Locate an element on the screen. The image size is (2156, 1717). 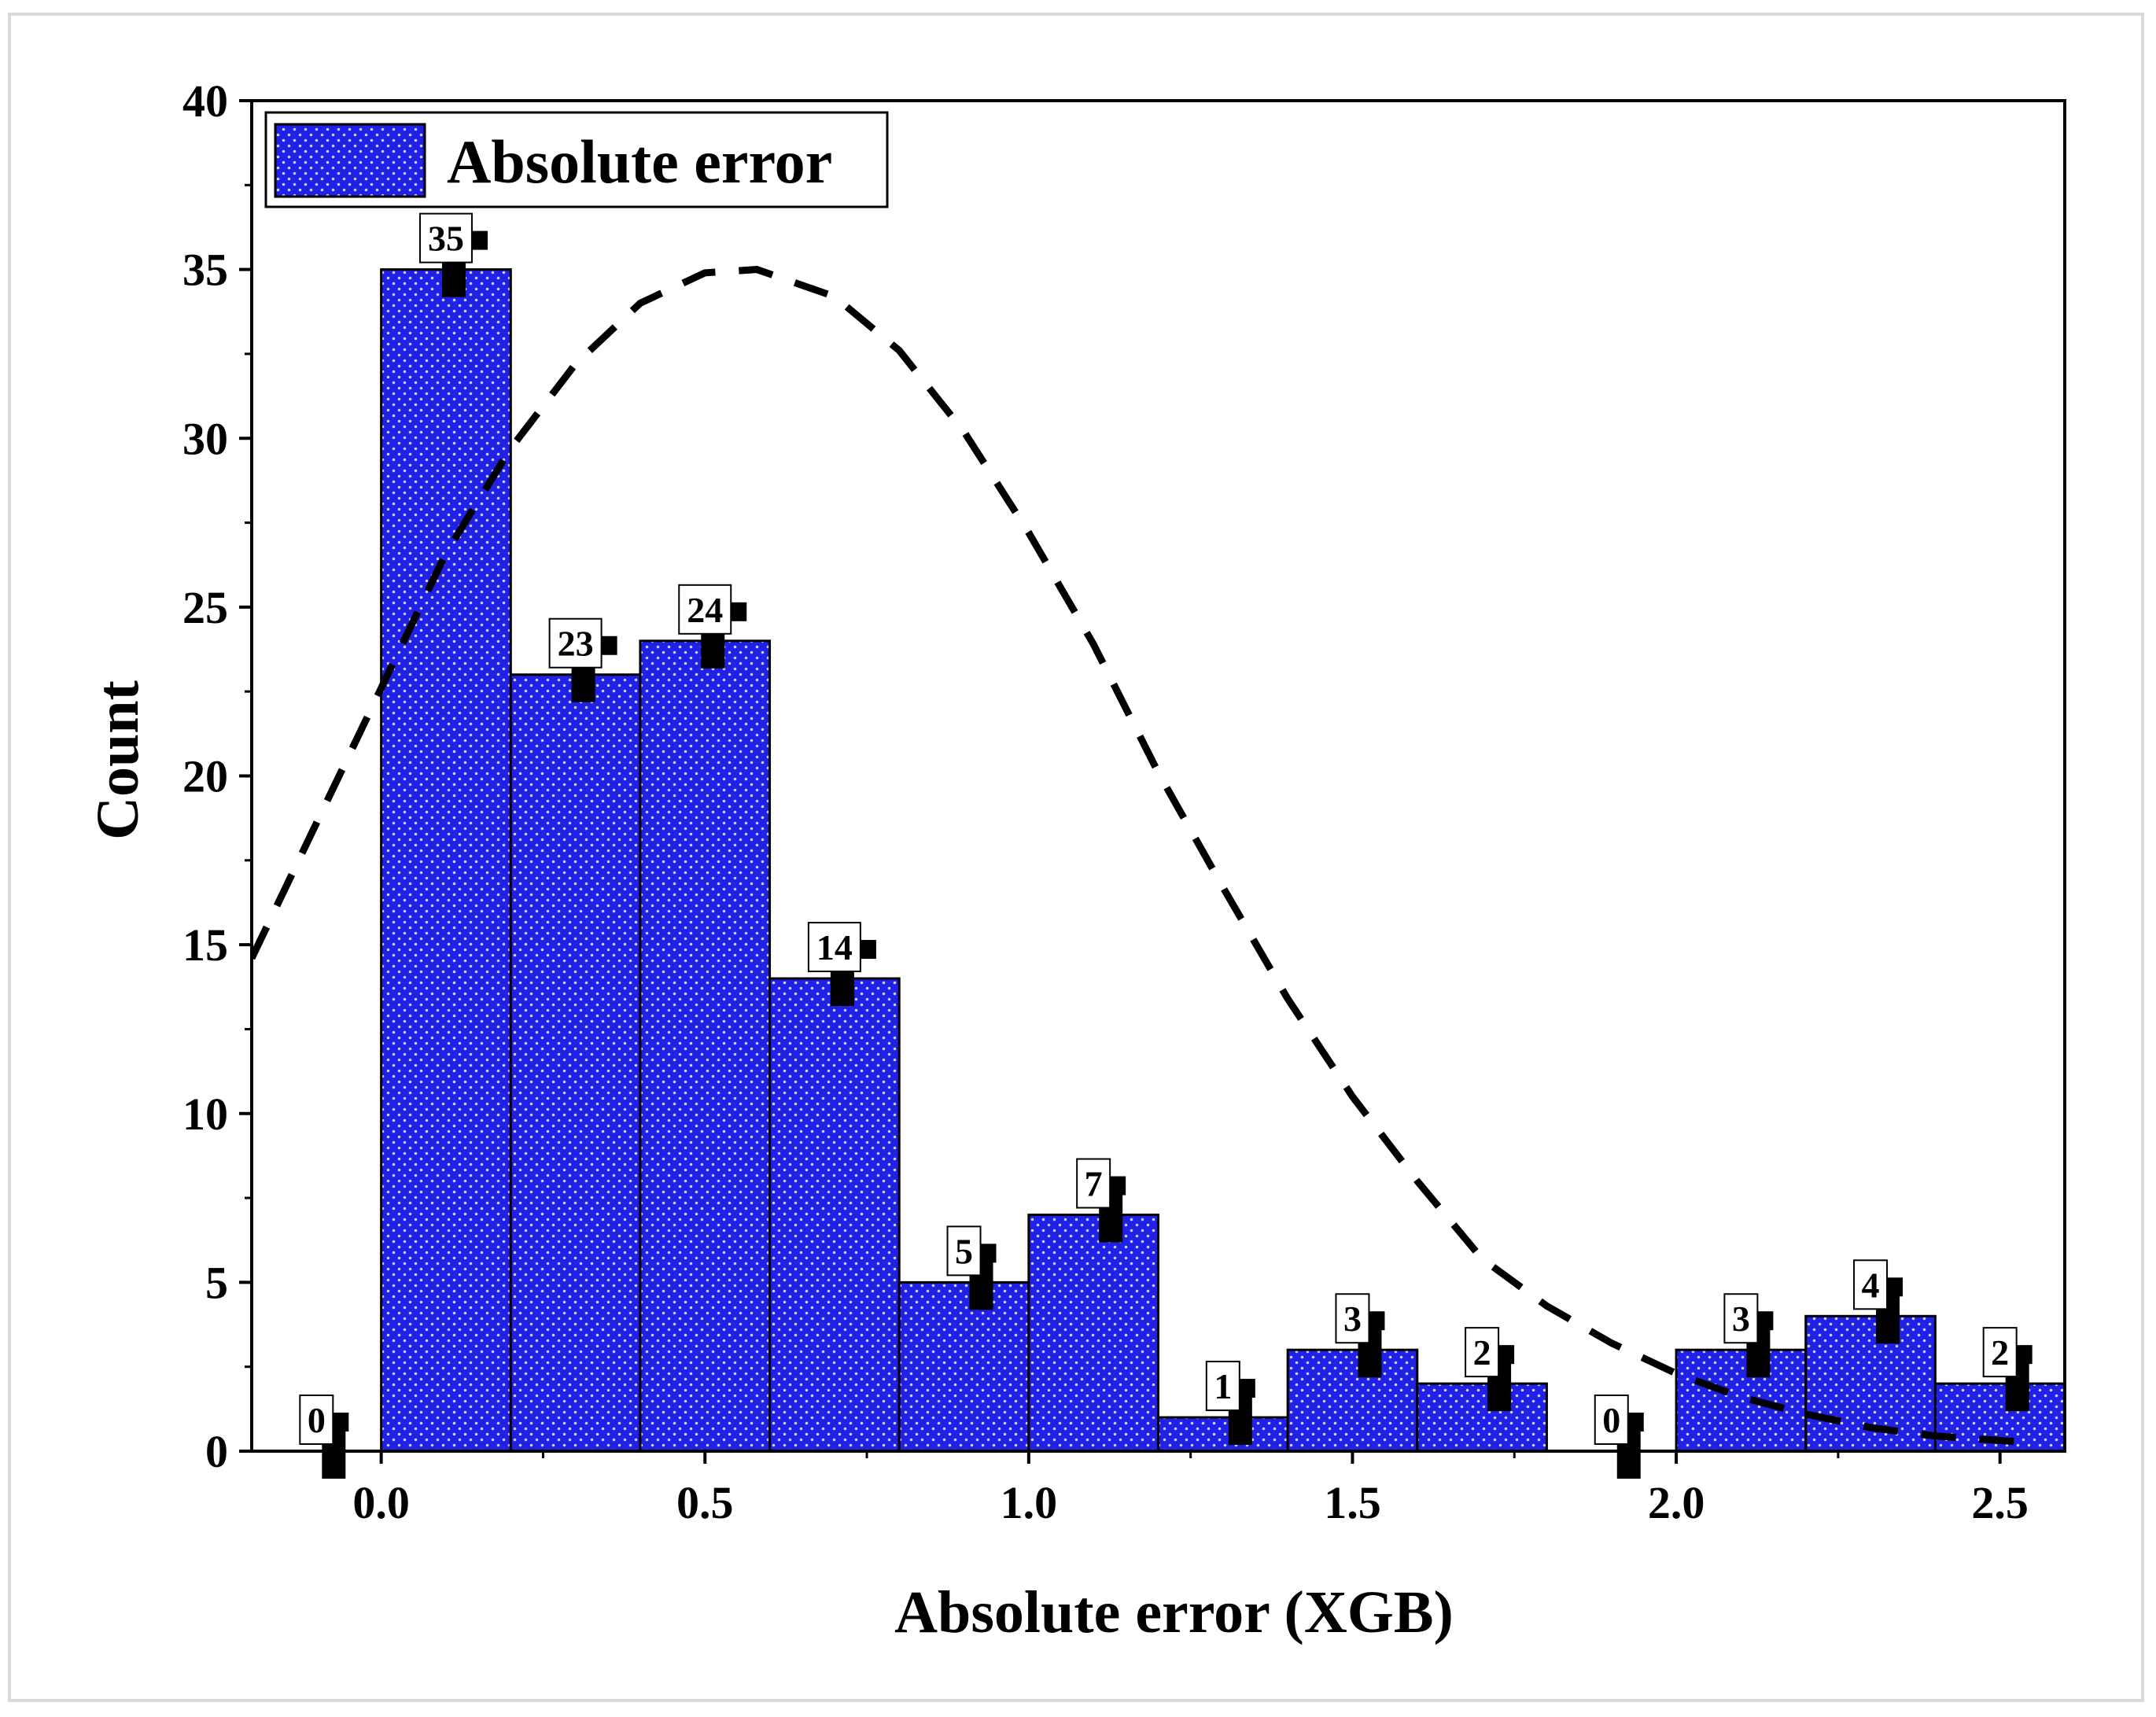
data-label-text: 1 is located at coordinates (1223, 1386).